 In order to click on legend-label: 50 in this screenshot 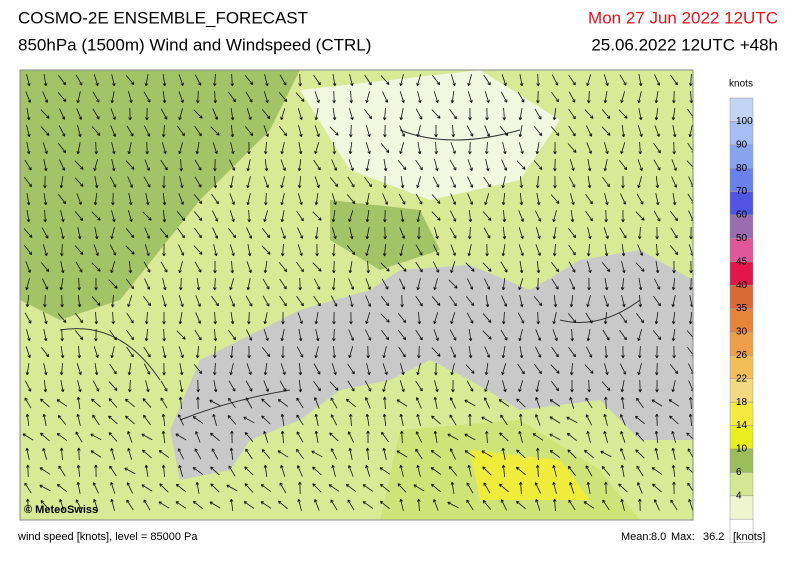, I will do `click(742, 238)`.